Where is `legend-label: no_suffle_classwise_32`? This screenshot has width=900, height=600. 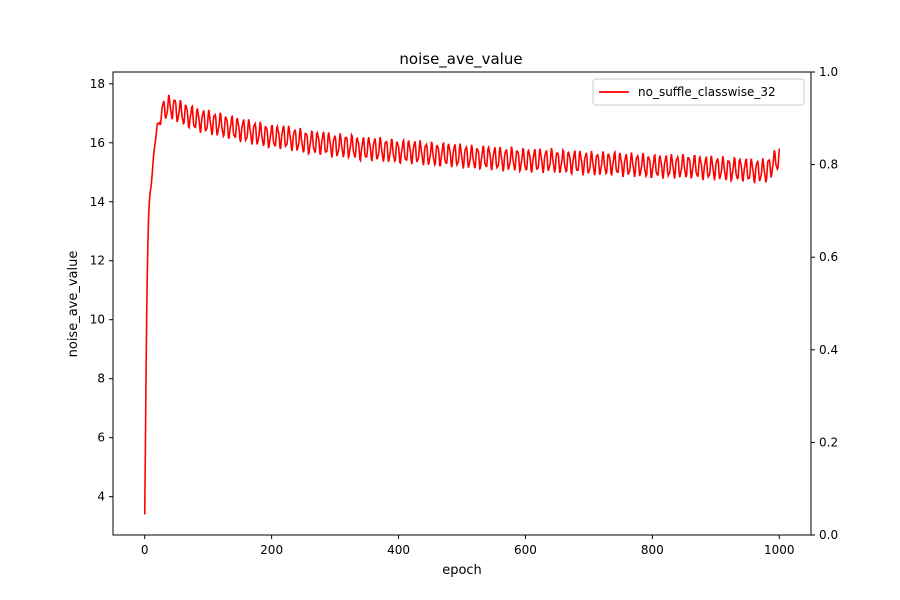
legend-label: no_suffle_classwise_32 is located at coordinates (707, 92).